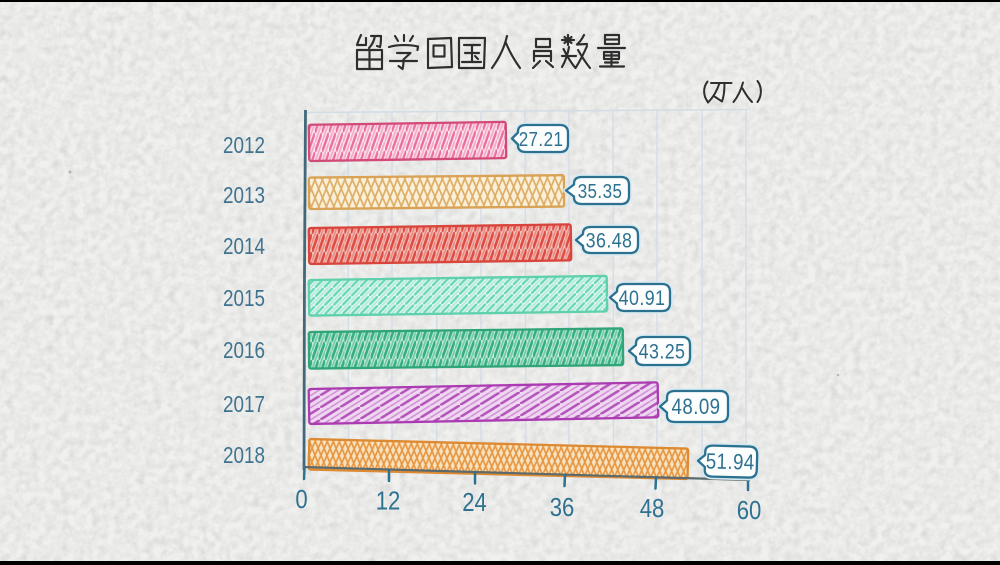 This screenshot has height=565, width=1000. I want to click on svg-text: 2017, so click(244, 404).